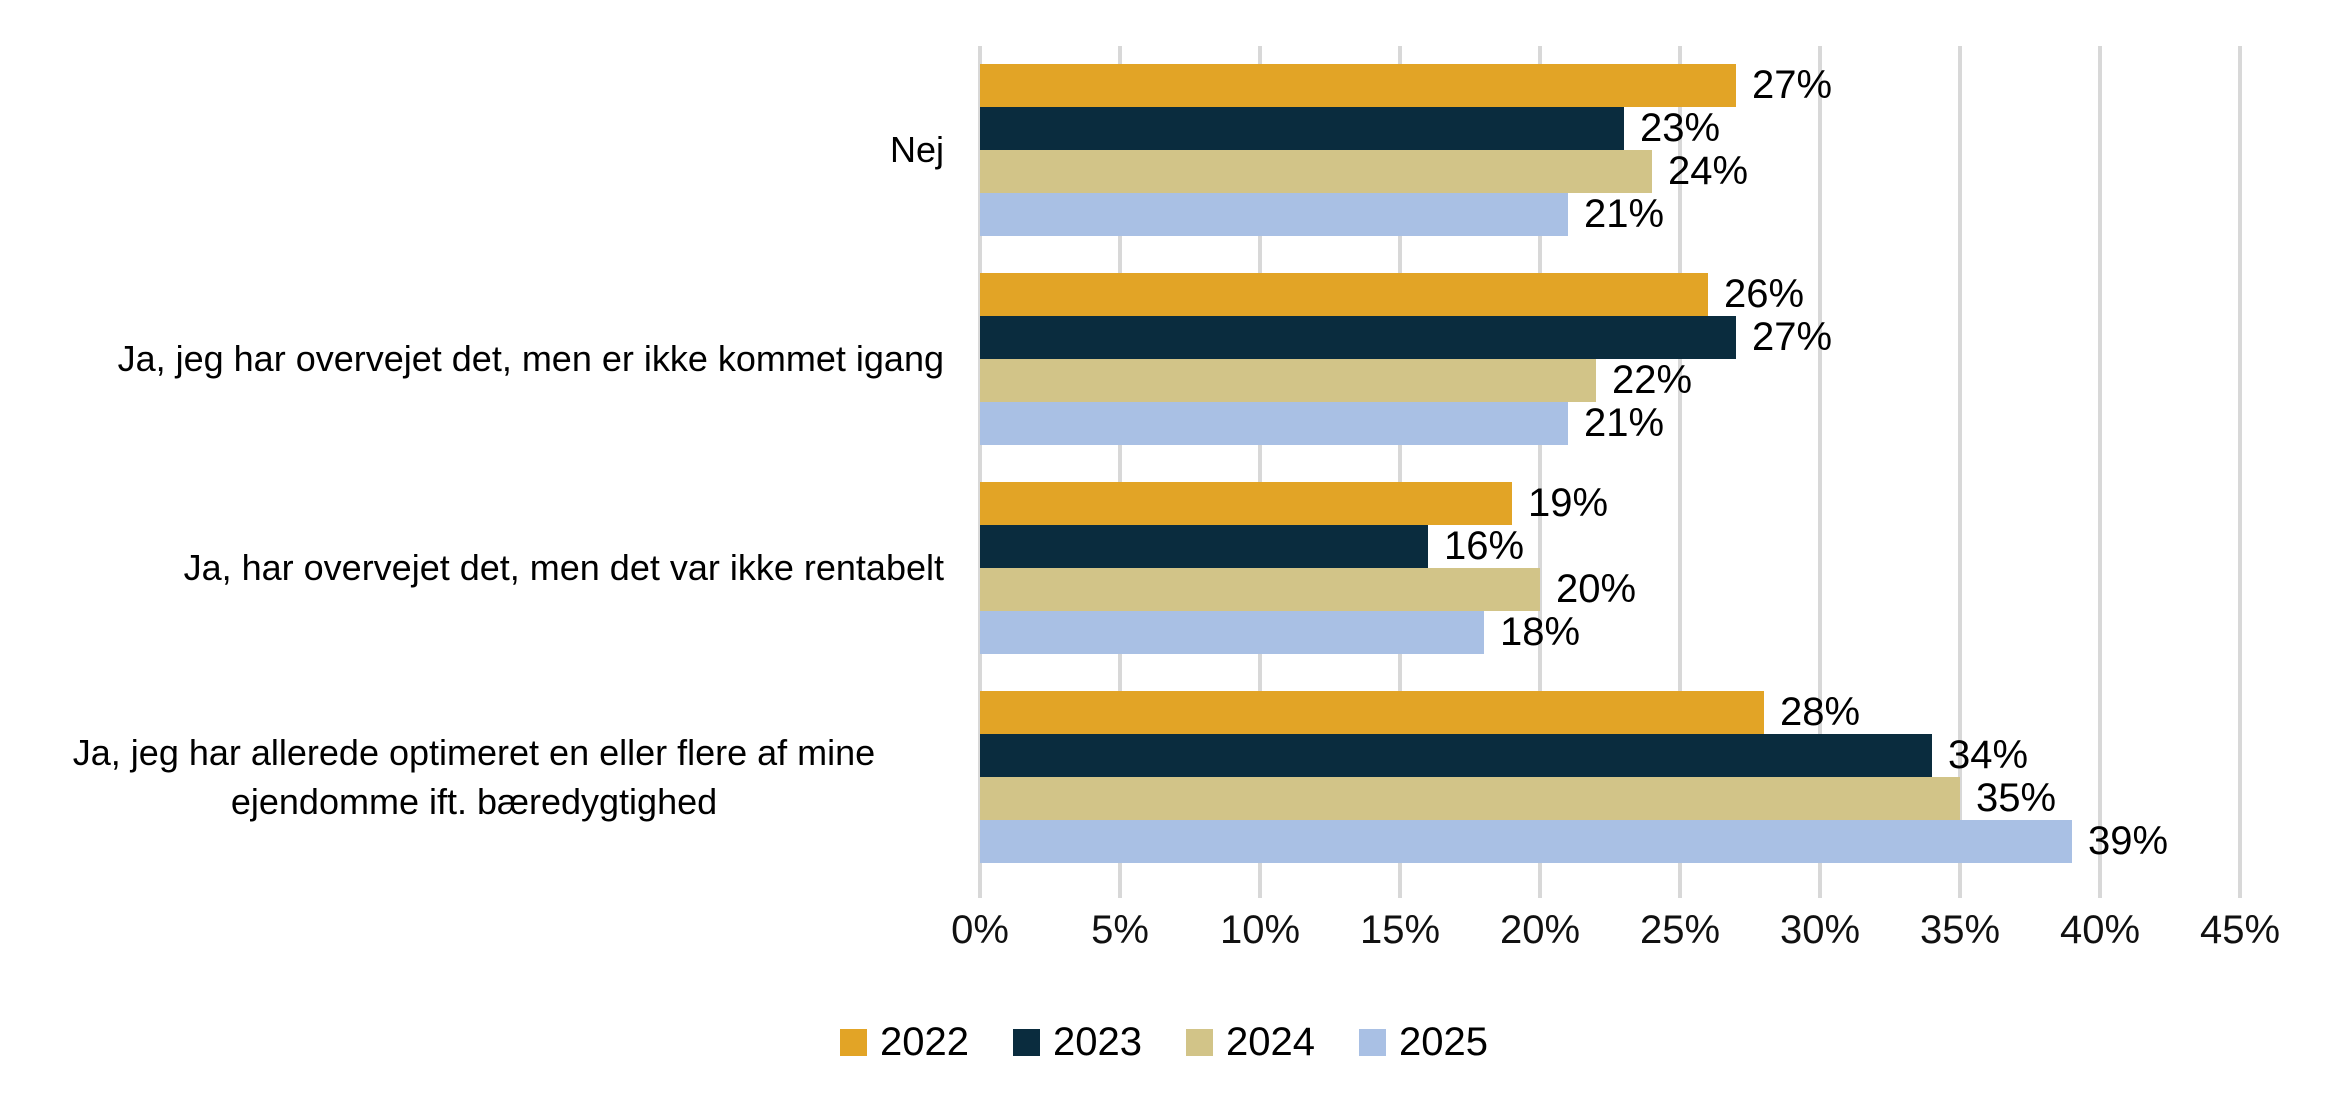 The height and width of the screenshot is (1108, 2328). Describe the element at coordinates (1610, 359) in the screenshot. I see `category-group: 26% 27% 22% 21%` at that location.